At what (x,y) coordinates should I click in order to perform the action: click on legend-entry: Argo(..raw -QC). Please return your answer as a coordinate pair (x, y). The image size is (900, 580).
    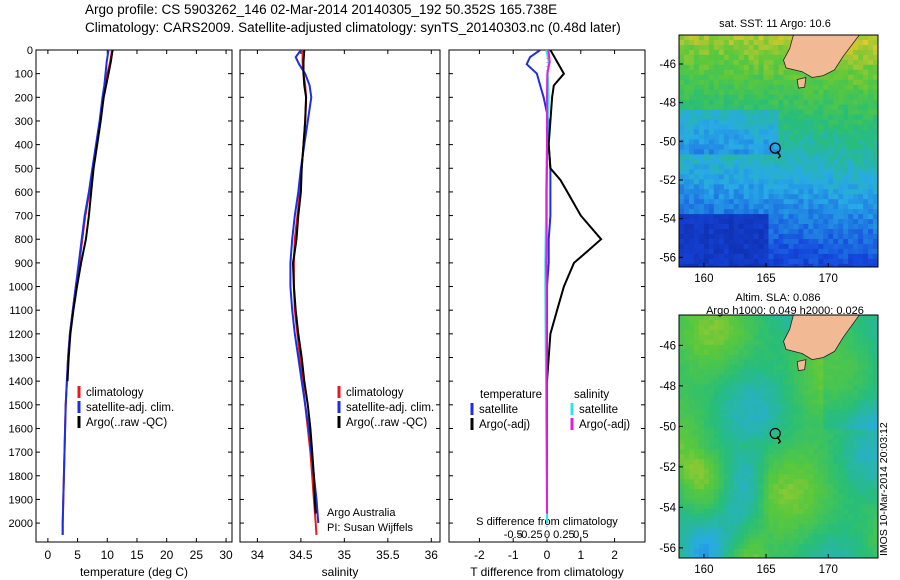
    Looking at the image, I should click on (386, 423).